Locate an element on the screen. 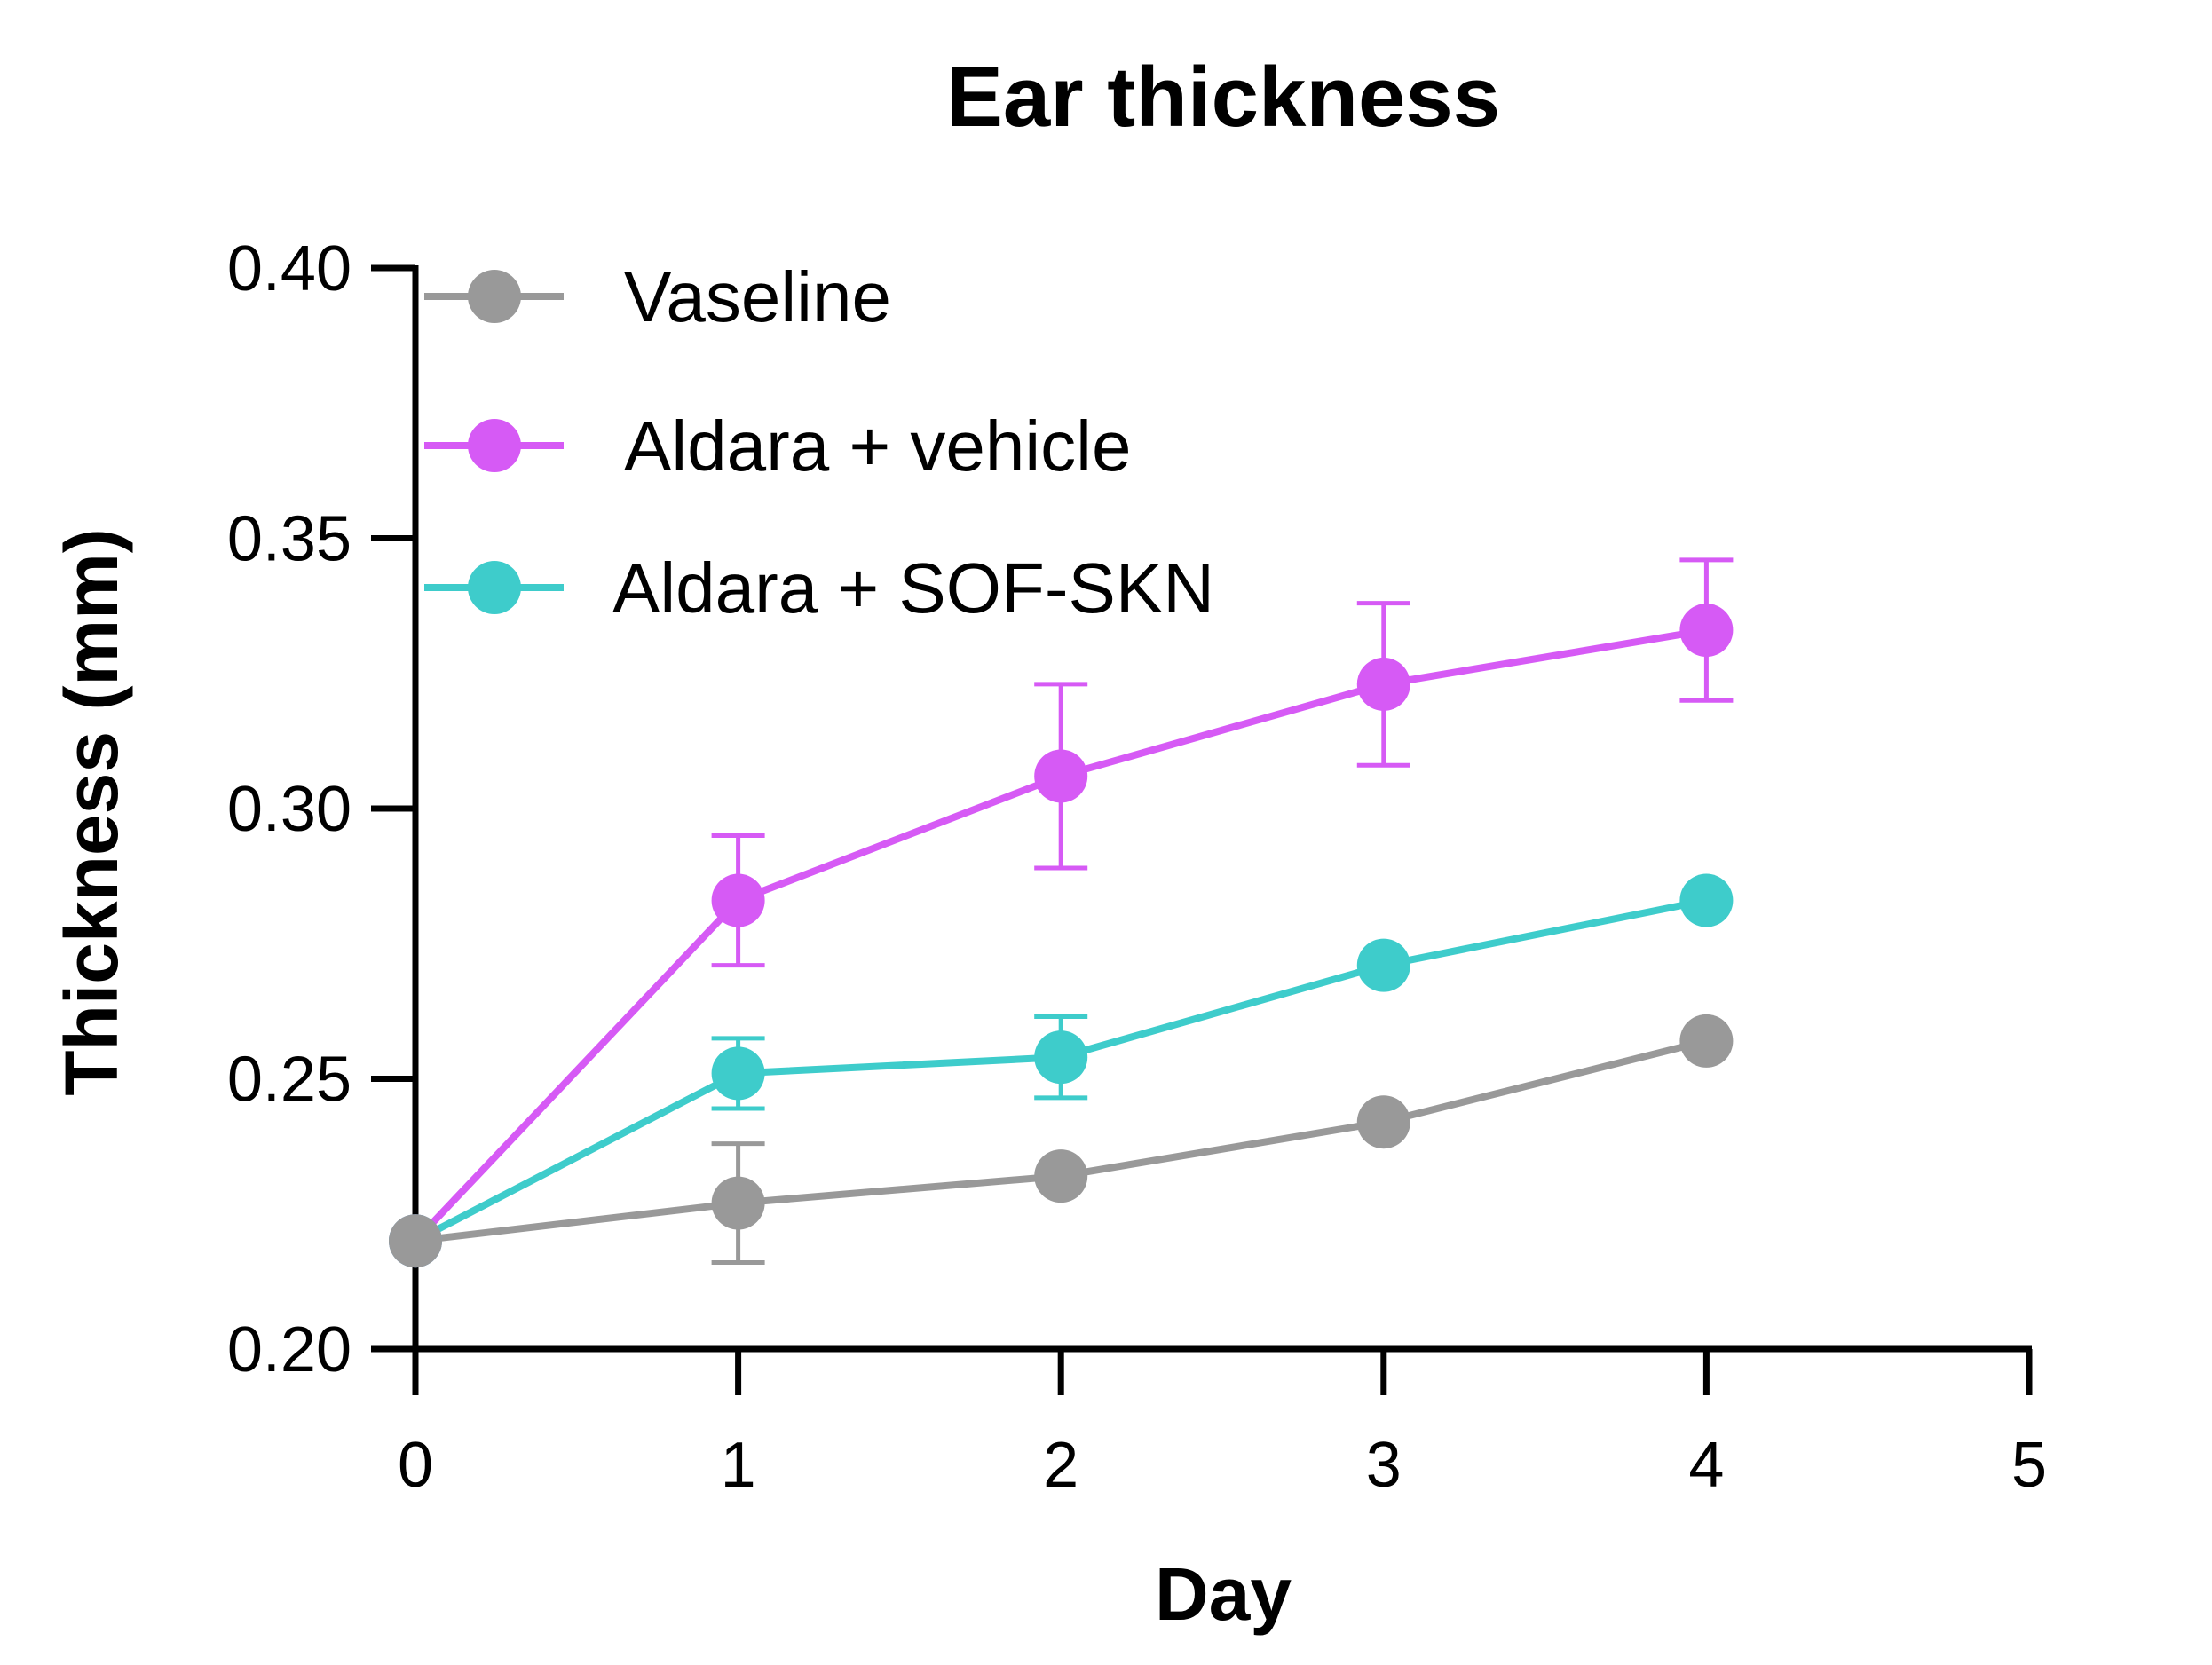 The image size is (2212, 1665). legend-label: Vaseline is located at coordinates (757, 296).